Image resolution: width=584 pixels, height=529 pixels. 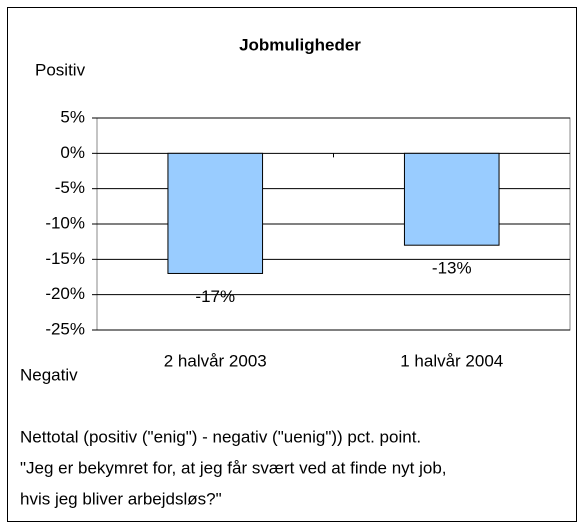 I want to click on data-label: -13%, so click(x=452, y=268).